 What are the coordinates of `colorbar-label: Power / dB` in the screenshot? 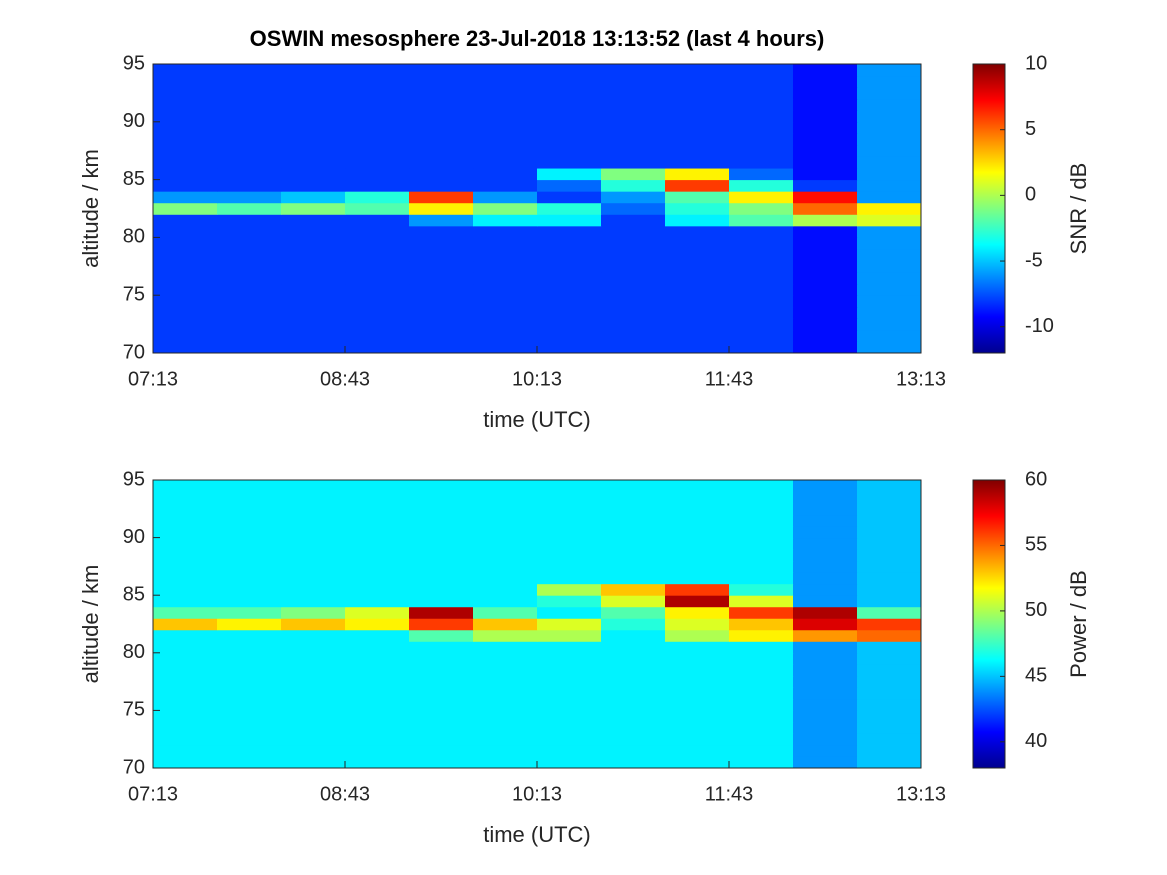 It's located at (1078, 624).